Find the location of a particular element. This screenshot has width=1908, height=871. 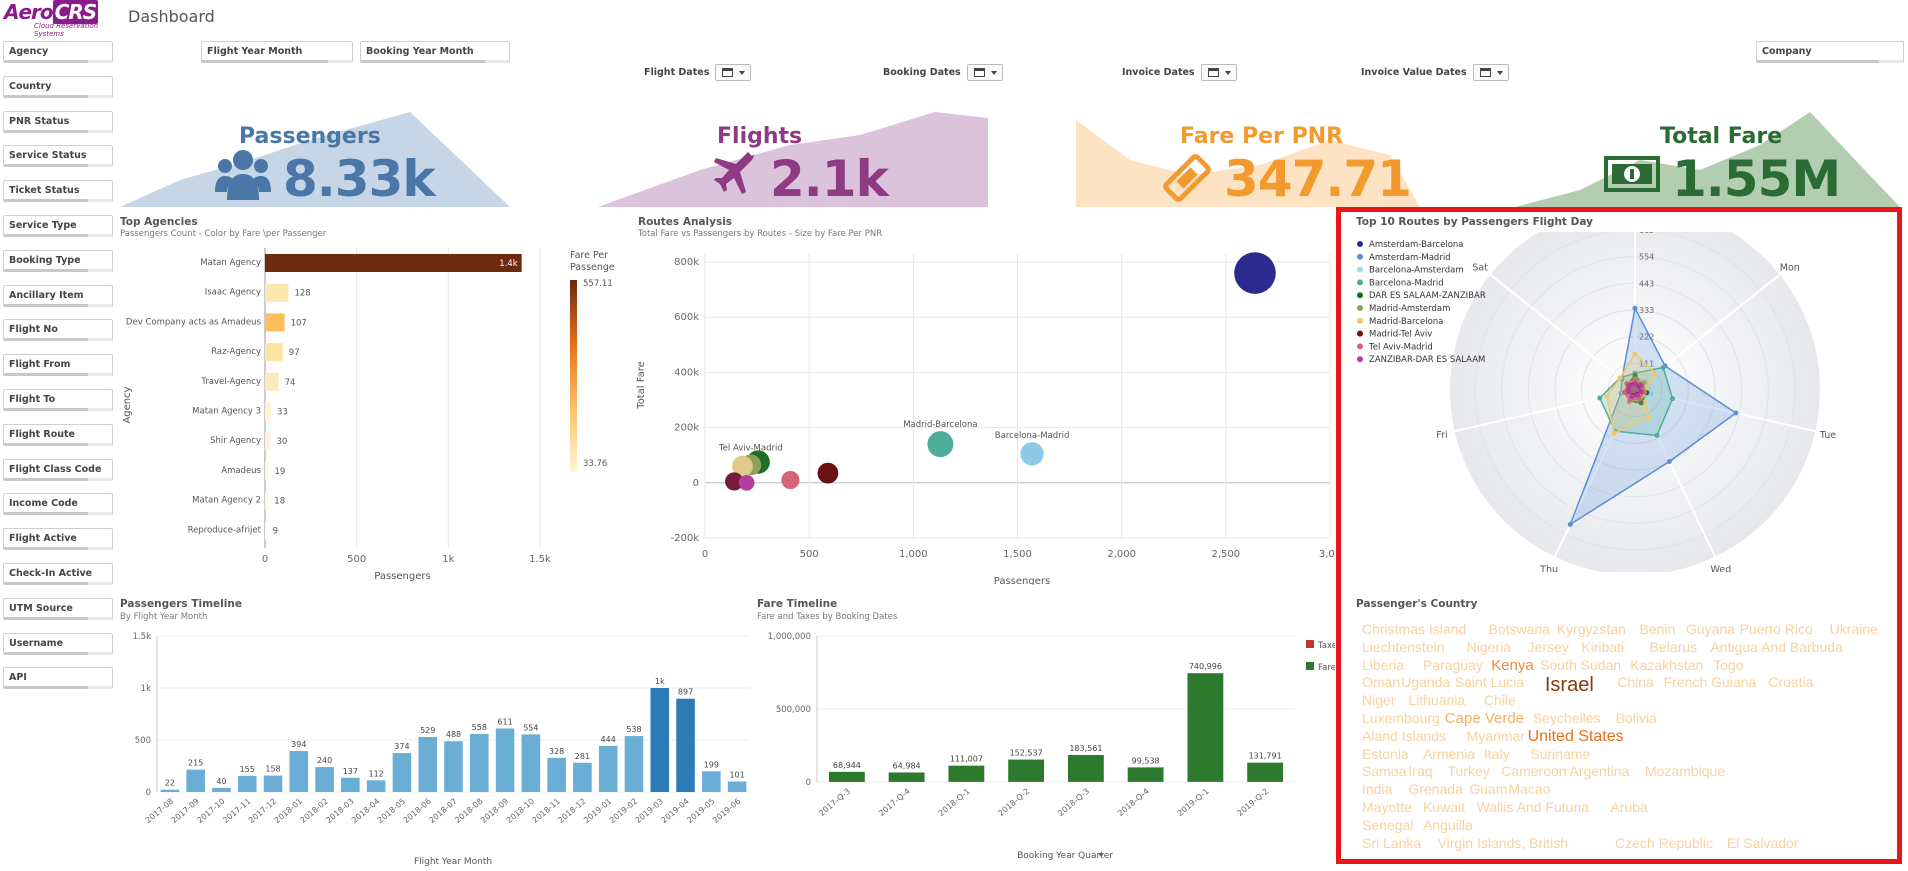

country-word: Samoa is located at coordinates (1384, 771).